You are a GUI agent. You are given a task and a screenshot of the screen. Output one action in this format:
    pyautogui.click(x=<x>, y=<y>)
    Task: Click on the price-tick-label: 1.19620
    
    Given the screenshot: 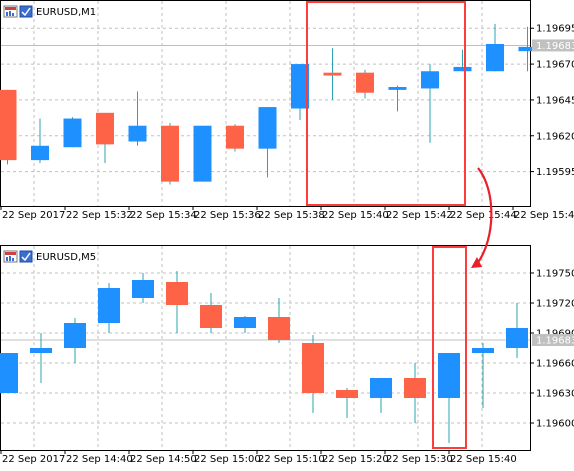 What is the action you would take?
    pyautogui.click(x=555, y=136)
    